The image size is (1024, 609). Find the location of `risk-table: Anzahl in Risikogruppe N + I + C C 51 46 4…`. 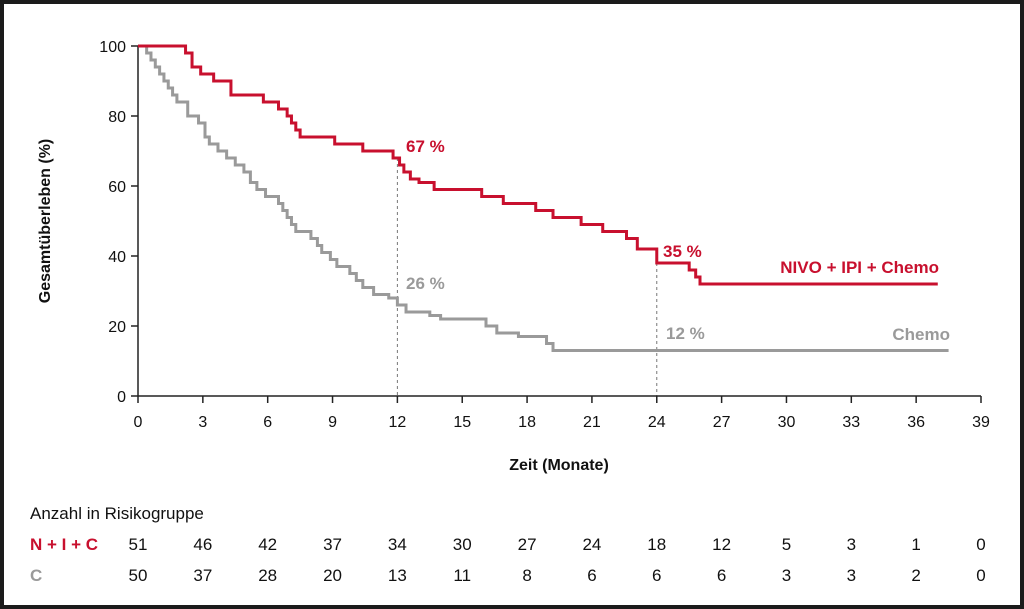

risk-table: Anzahl in Risikogruppe N + I + C C 51 46 4… is located at coordinates (508, 544).